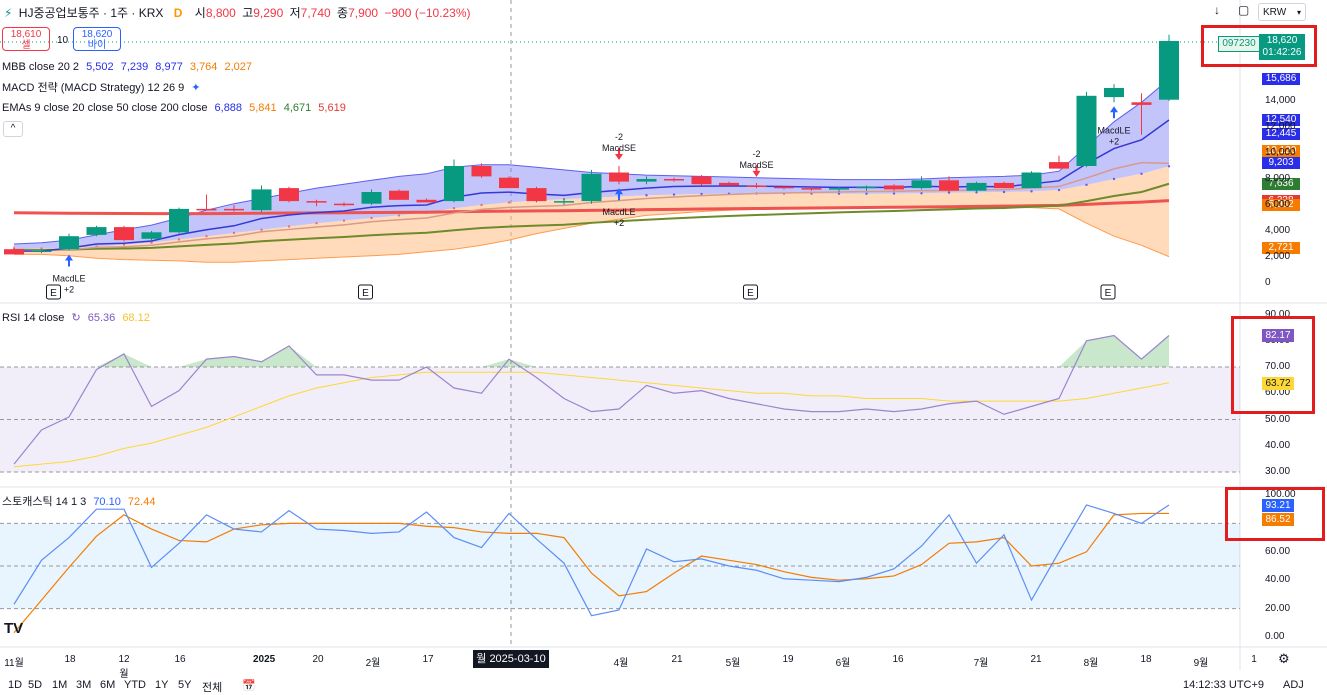 Image resolution: width=1327 pixels, height=695 pixels. I want to click on range-1m: 1M, so click(60, 685).